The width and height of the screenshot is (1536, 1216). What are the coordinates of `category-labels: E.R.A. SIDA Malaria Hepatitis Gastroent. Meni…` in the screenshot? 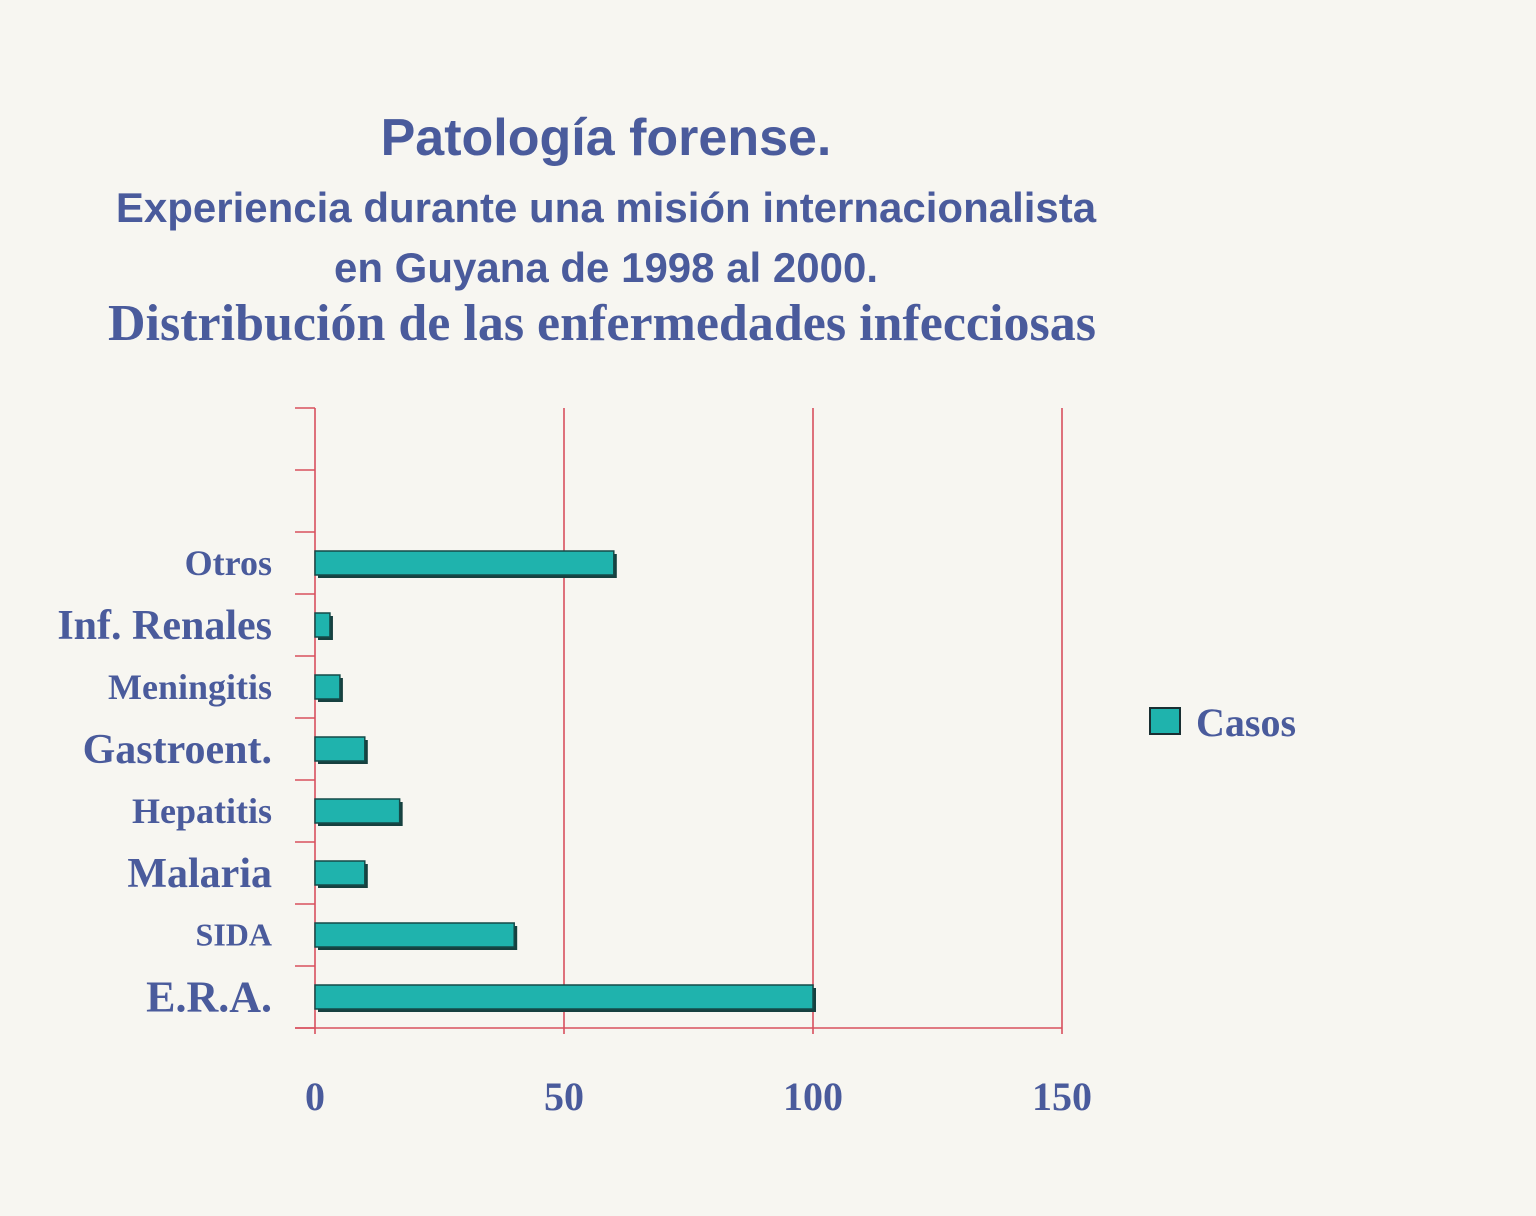 It's located at (164, 782).